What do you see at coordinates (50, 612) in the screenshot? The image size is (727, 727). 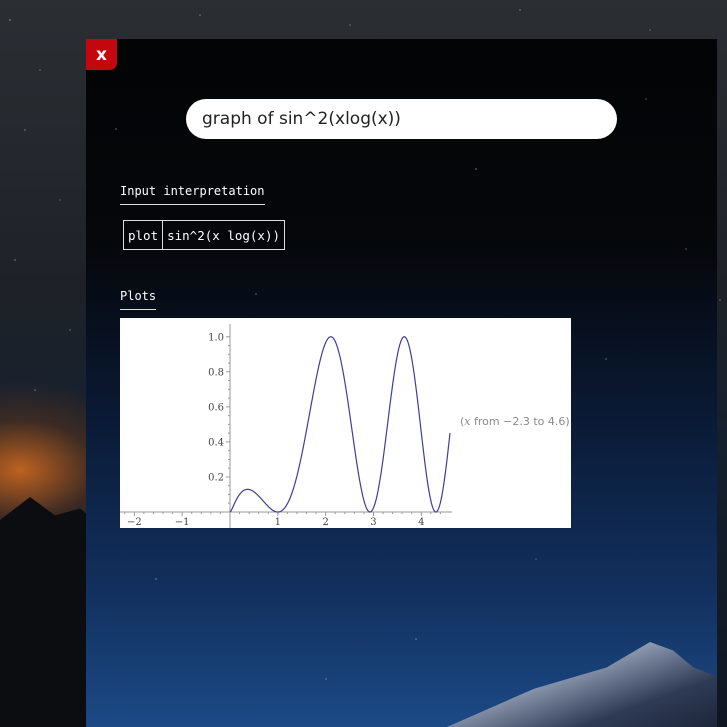 I see `background-mountain` at bounding box center [50, 612].